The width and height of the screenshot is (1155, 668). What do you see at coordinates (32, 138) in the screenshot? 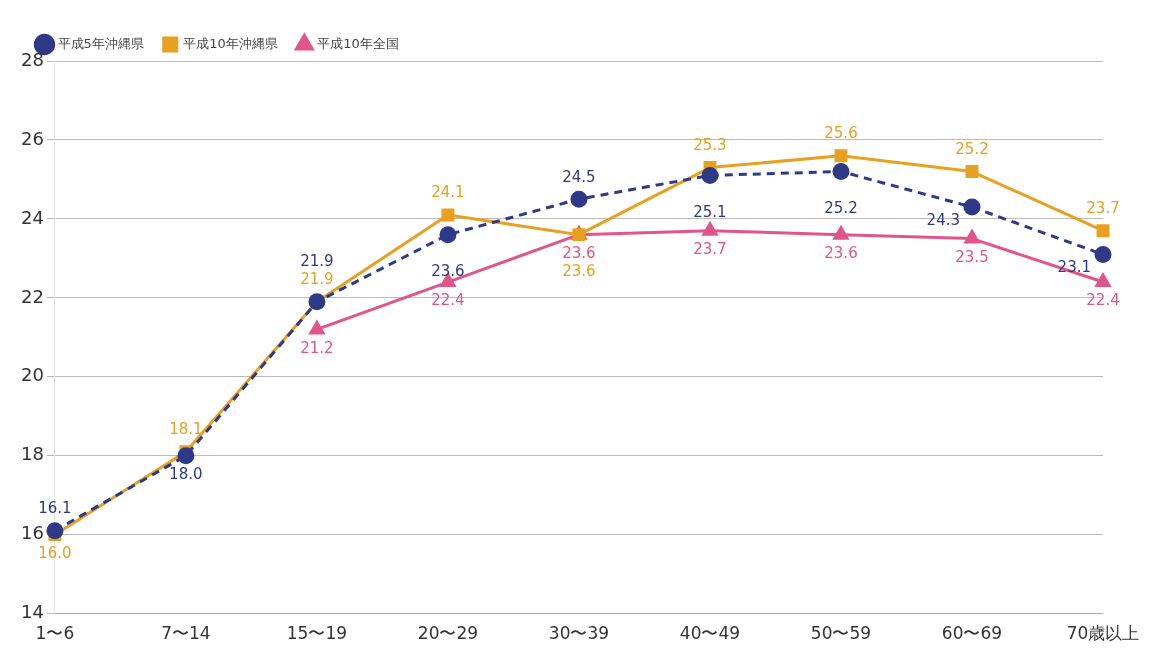
I see `y-tick-label: 26` at bounding box center [32, 138].